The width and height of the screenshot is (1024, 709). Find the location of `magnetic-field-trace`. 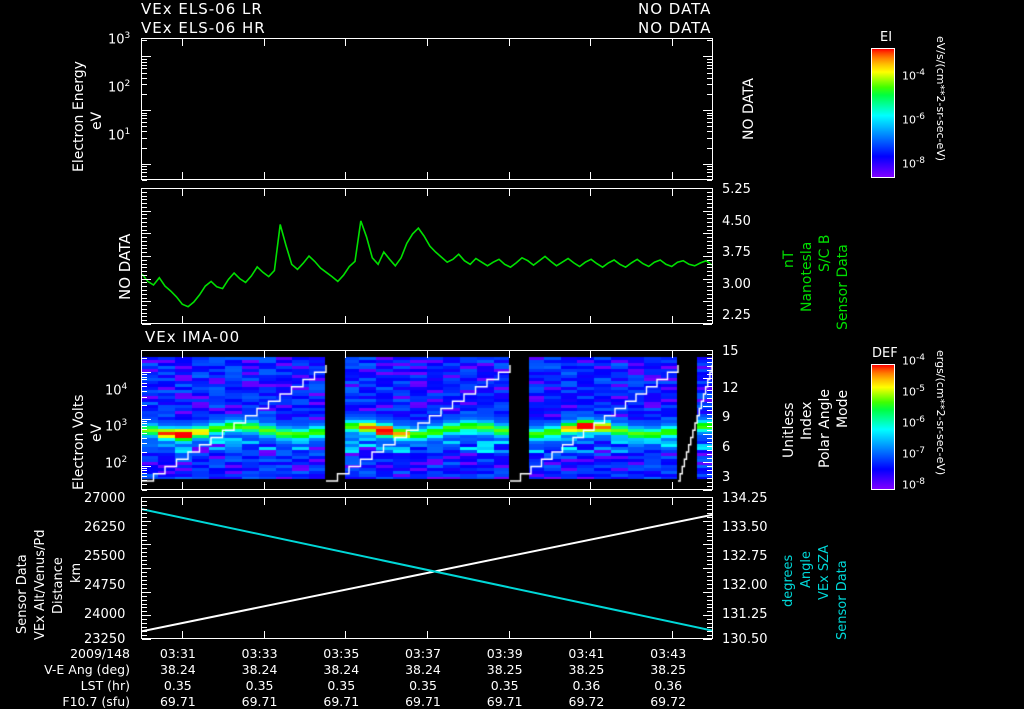

magnetic-field-trace is located at coordinates (427, 264).